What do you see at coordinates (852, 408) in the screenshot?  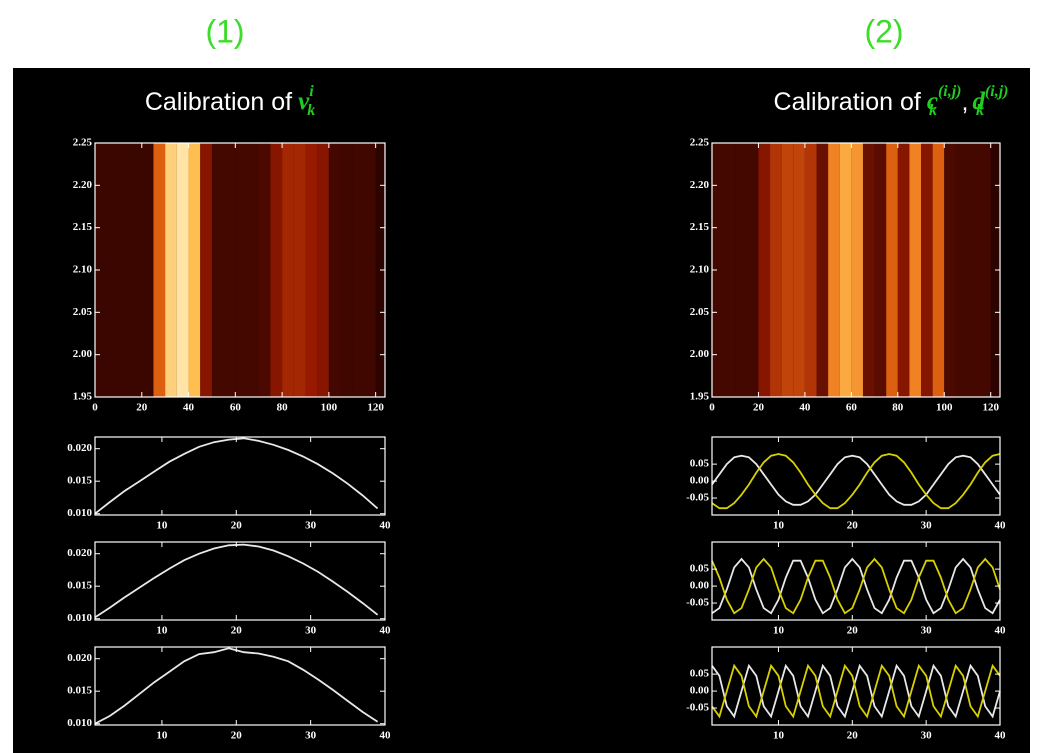 I see `x-tick-label: 60` at bounding box center [852, 408].